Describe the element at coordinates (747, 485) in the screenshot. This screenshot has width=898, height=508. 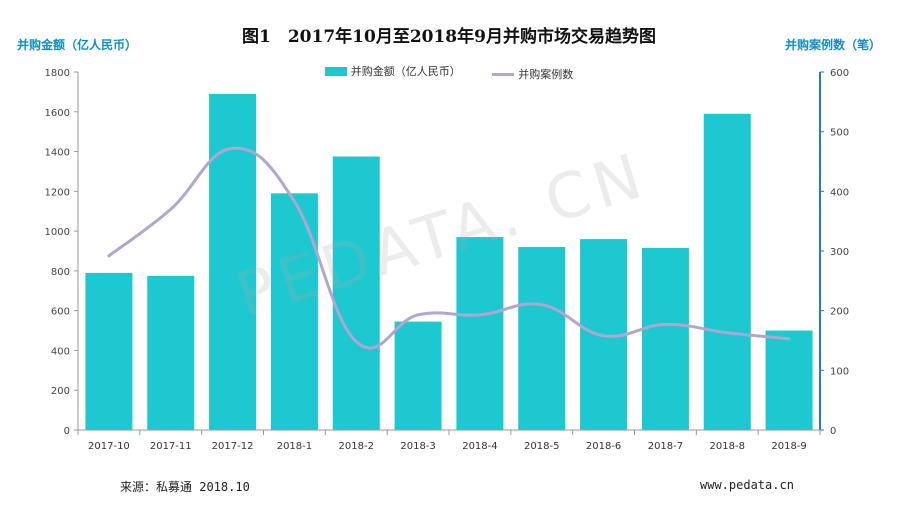
I see `website-note: www.pedata.cn` at that location.